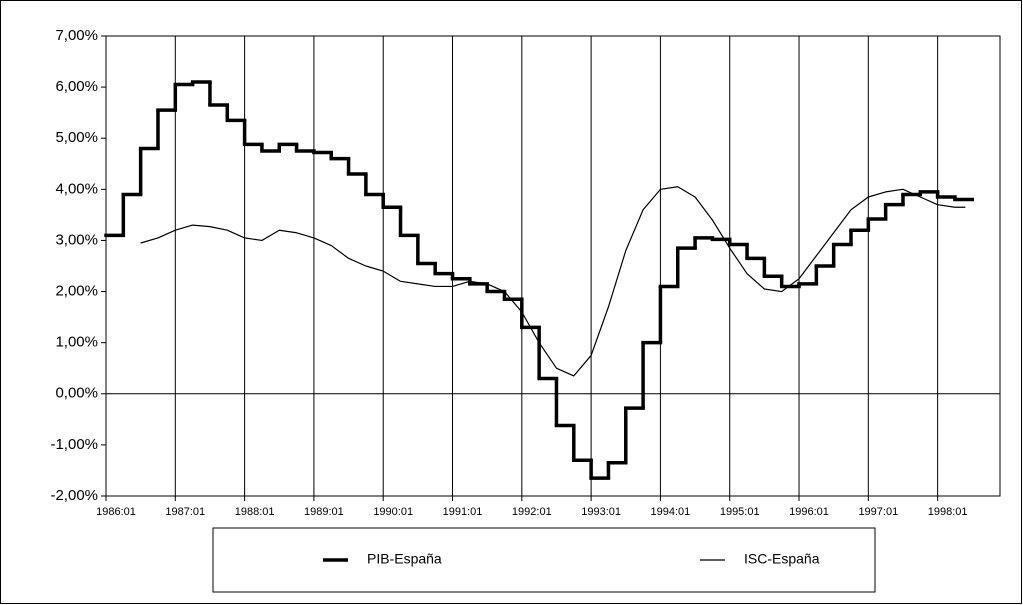  What do you see at coordinates (76, 342) in the screenshot?
I see `y-tick-label: 1,00%` at bounding box center [76, 342].